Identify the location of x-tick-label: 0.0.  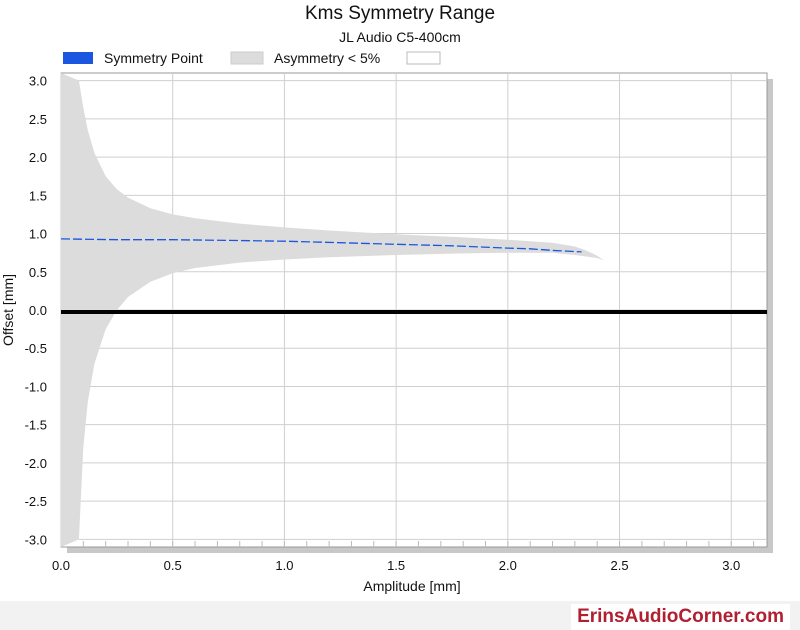
(61, 565).